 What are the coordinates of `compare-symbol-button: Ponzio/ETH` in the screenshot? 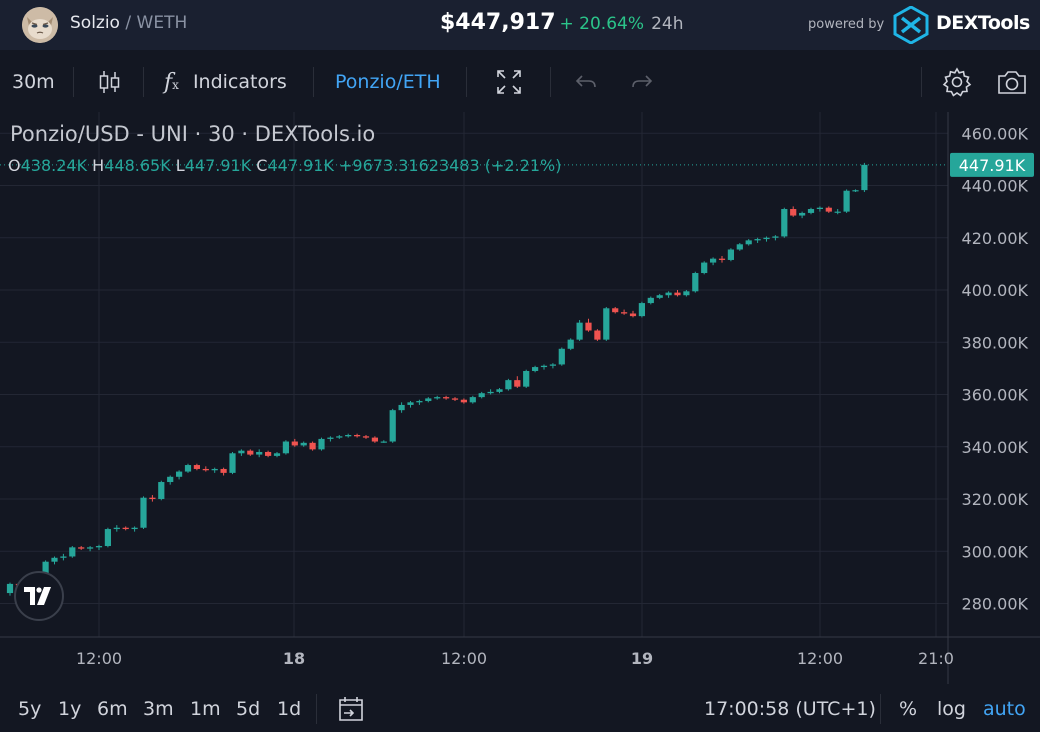 It's located at (388, 82).